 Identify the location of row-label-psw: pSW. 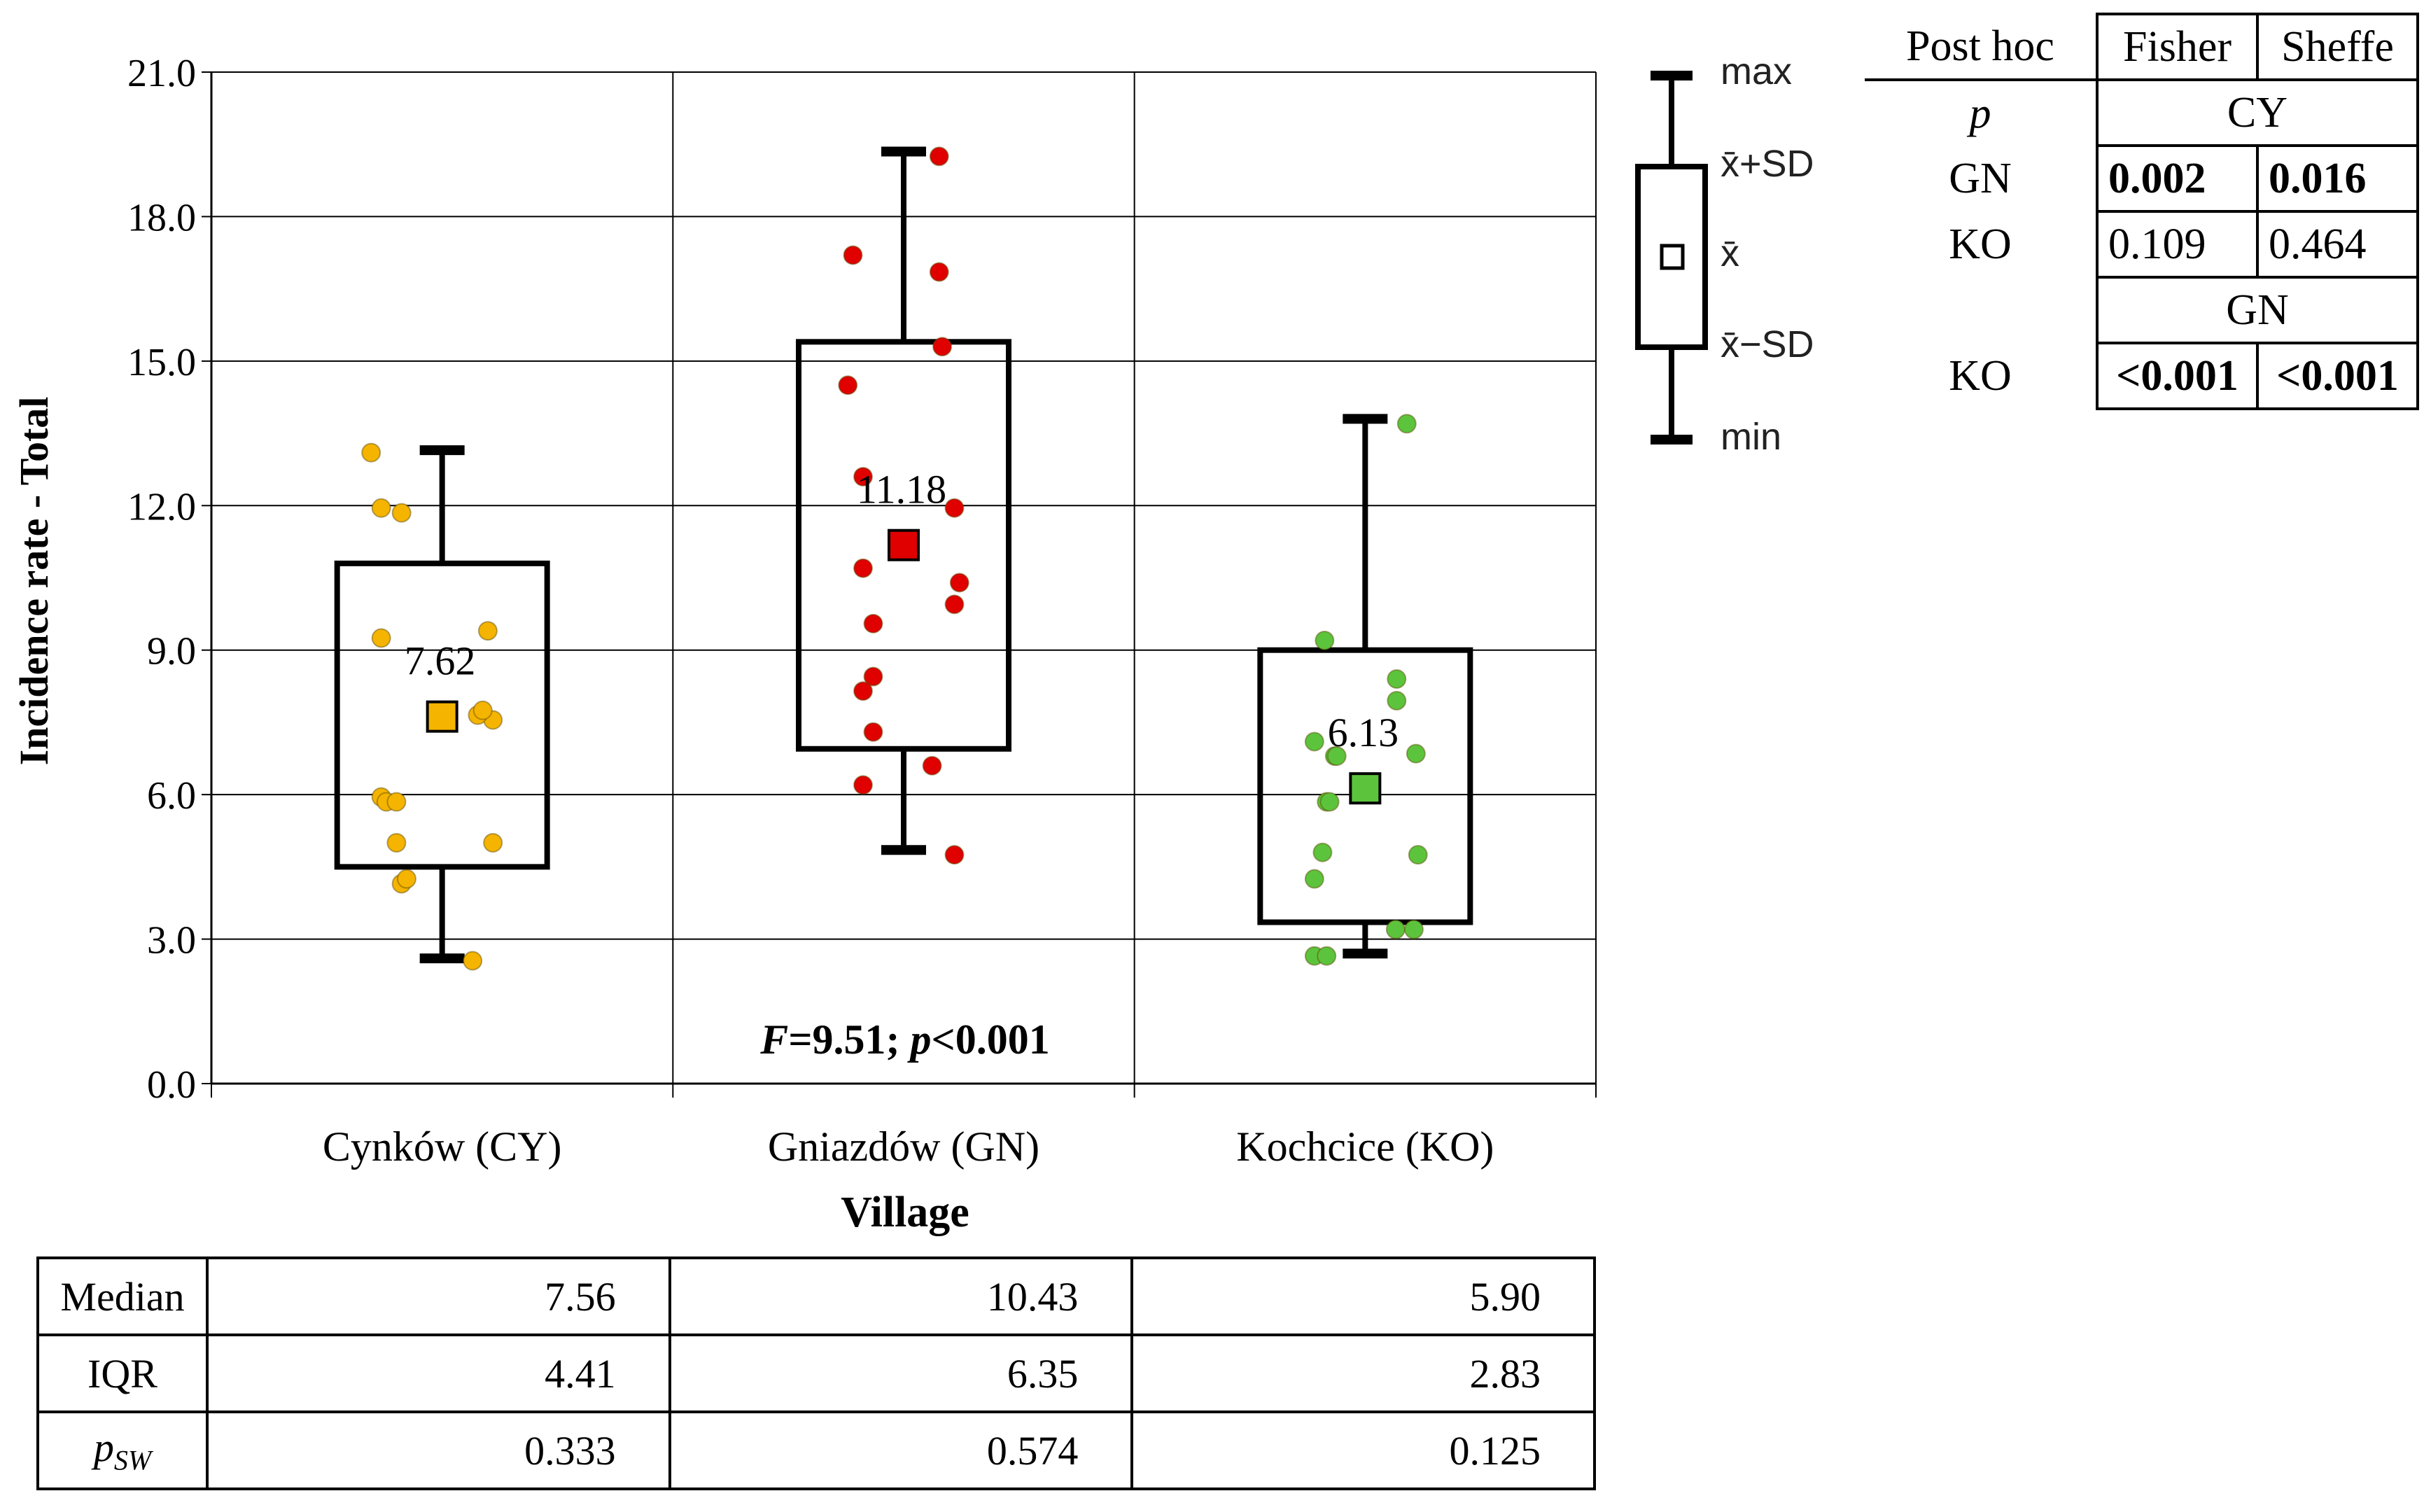
(122, 1450).